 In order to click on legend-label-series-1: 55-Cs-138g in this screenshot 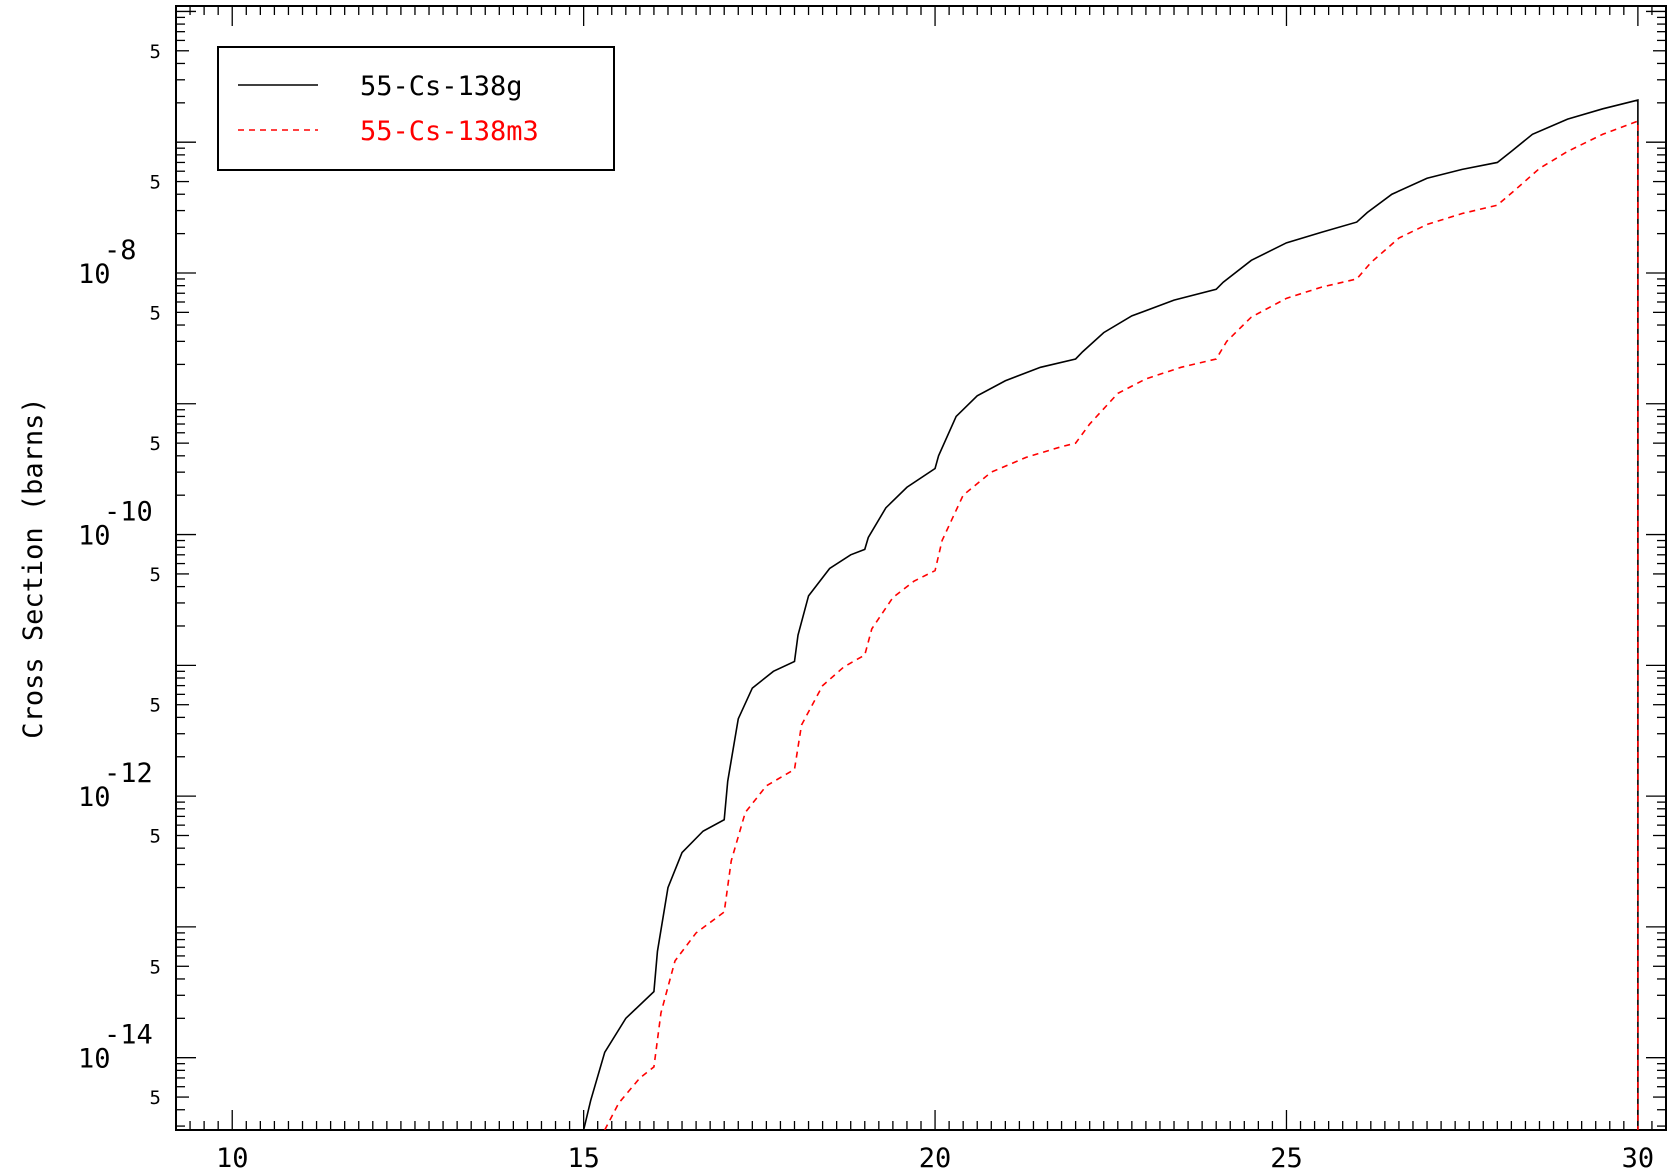, I will do `click(441, 86)`.